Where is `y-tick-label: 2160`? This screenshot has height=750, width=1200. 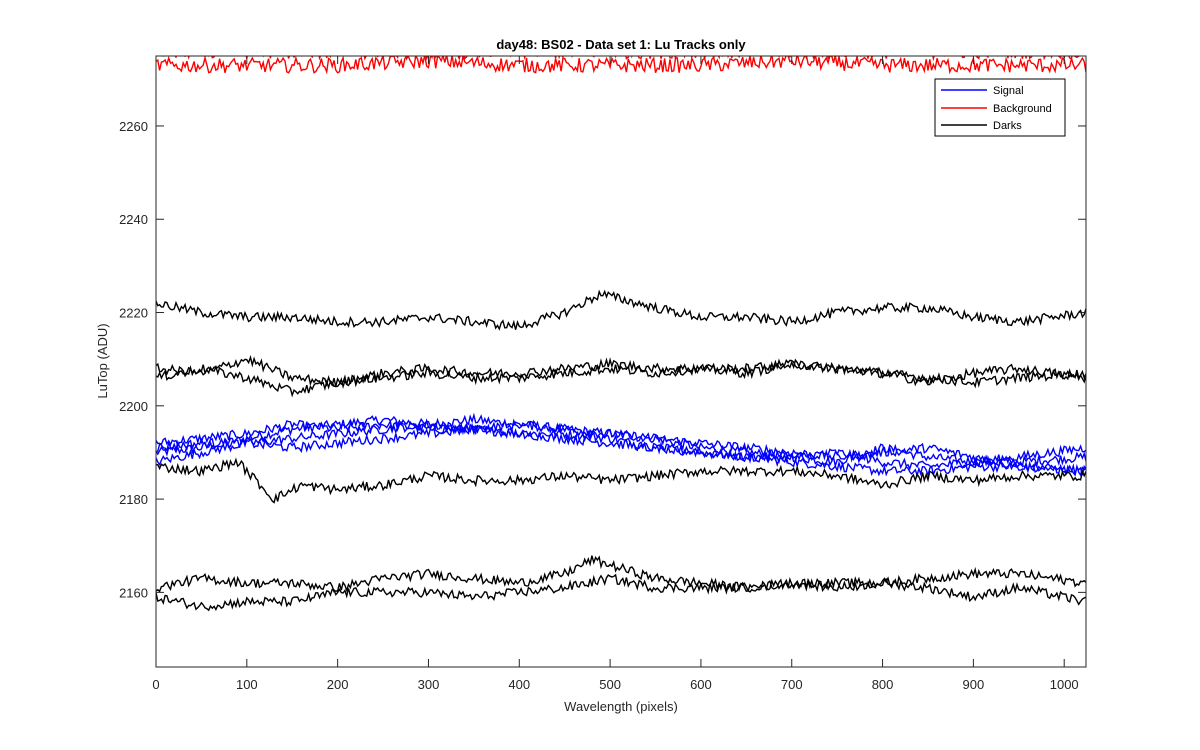
y-tick-label: 2160 is located at coordinates (133, 592).